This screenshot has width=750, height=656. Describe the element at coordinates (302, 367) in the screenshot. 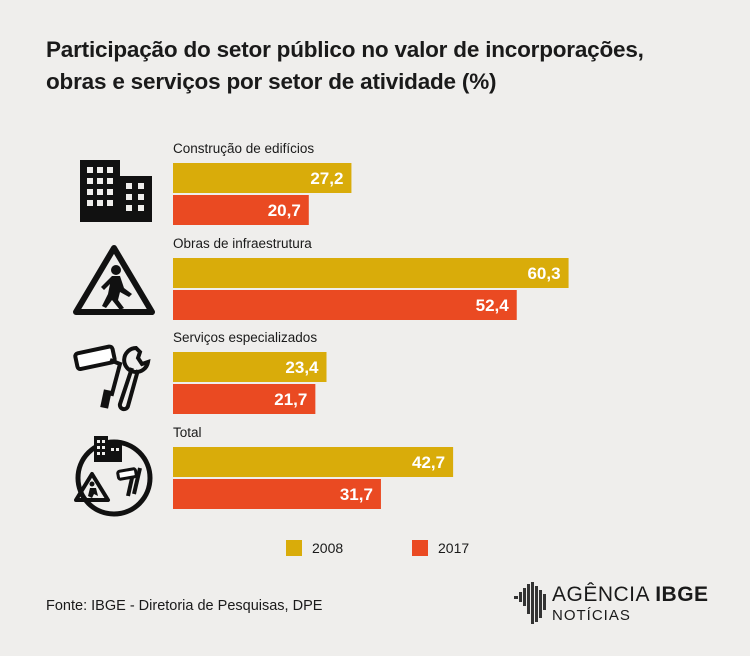

I see `bar-value-servicos-especializados-2008: 23,4` at that location.